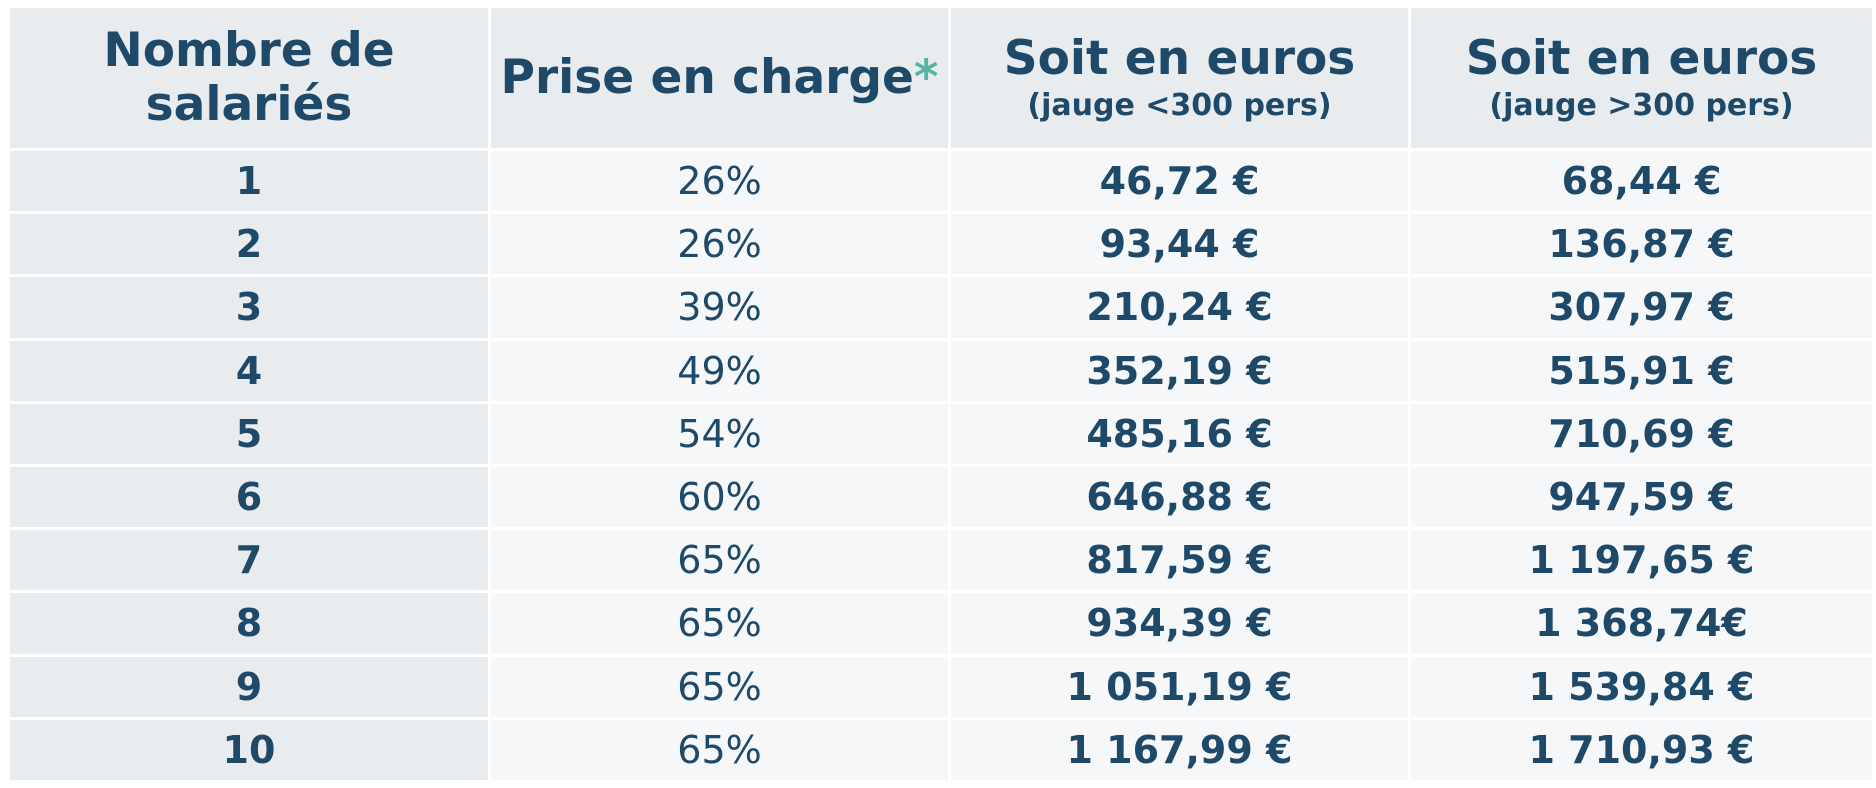 This screenshot has height=788, width=1876. I want to click on euros-large-cell: 515,91 €, so click(1641, 370).